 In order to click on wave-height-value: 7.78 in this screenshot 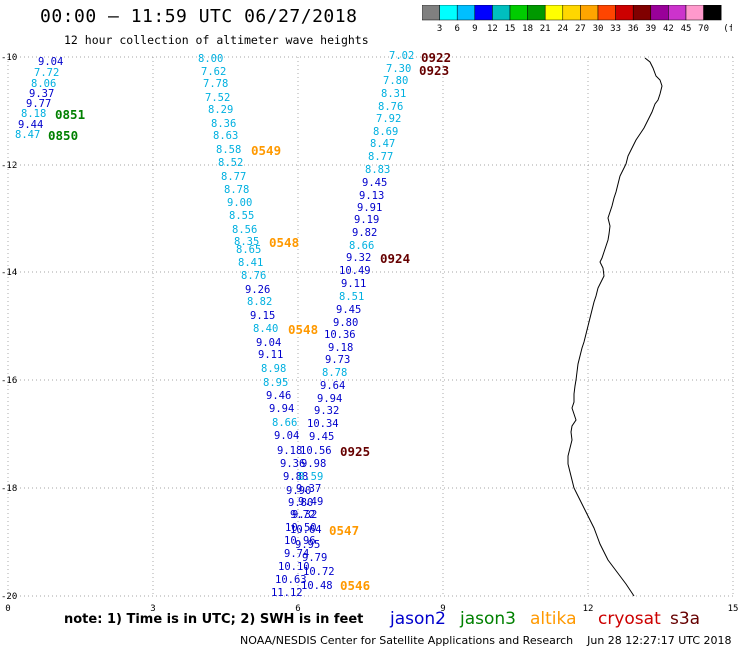, I will do `click(215, 84)`.